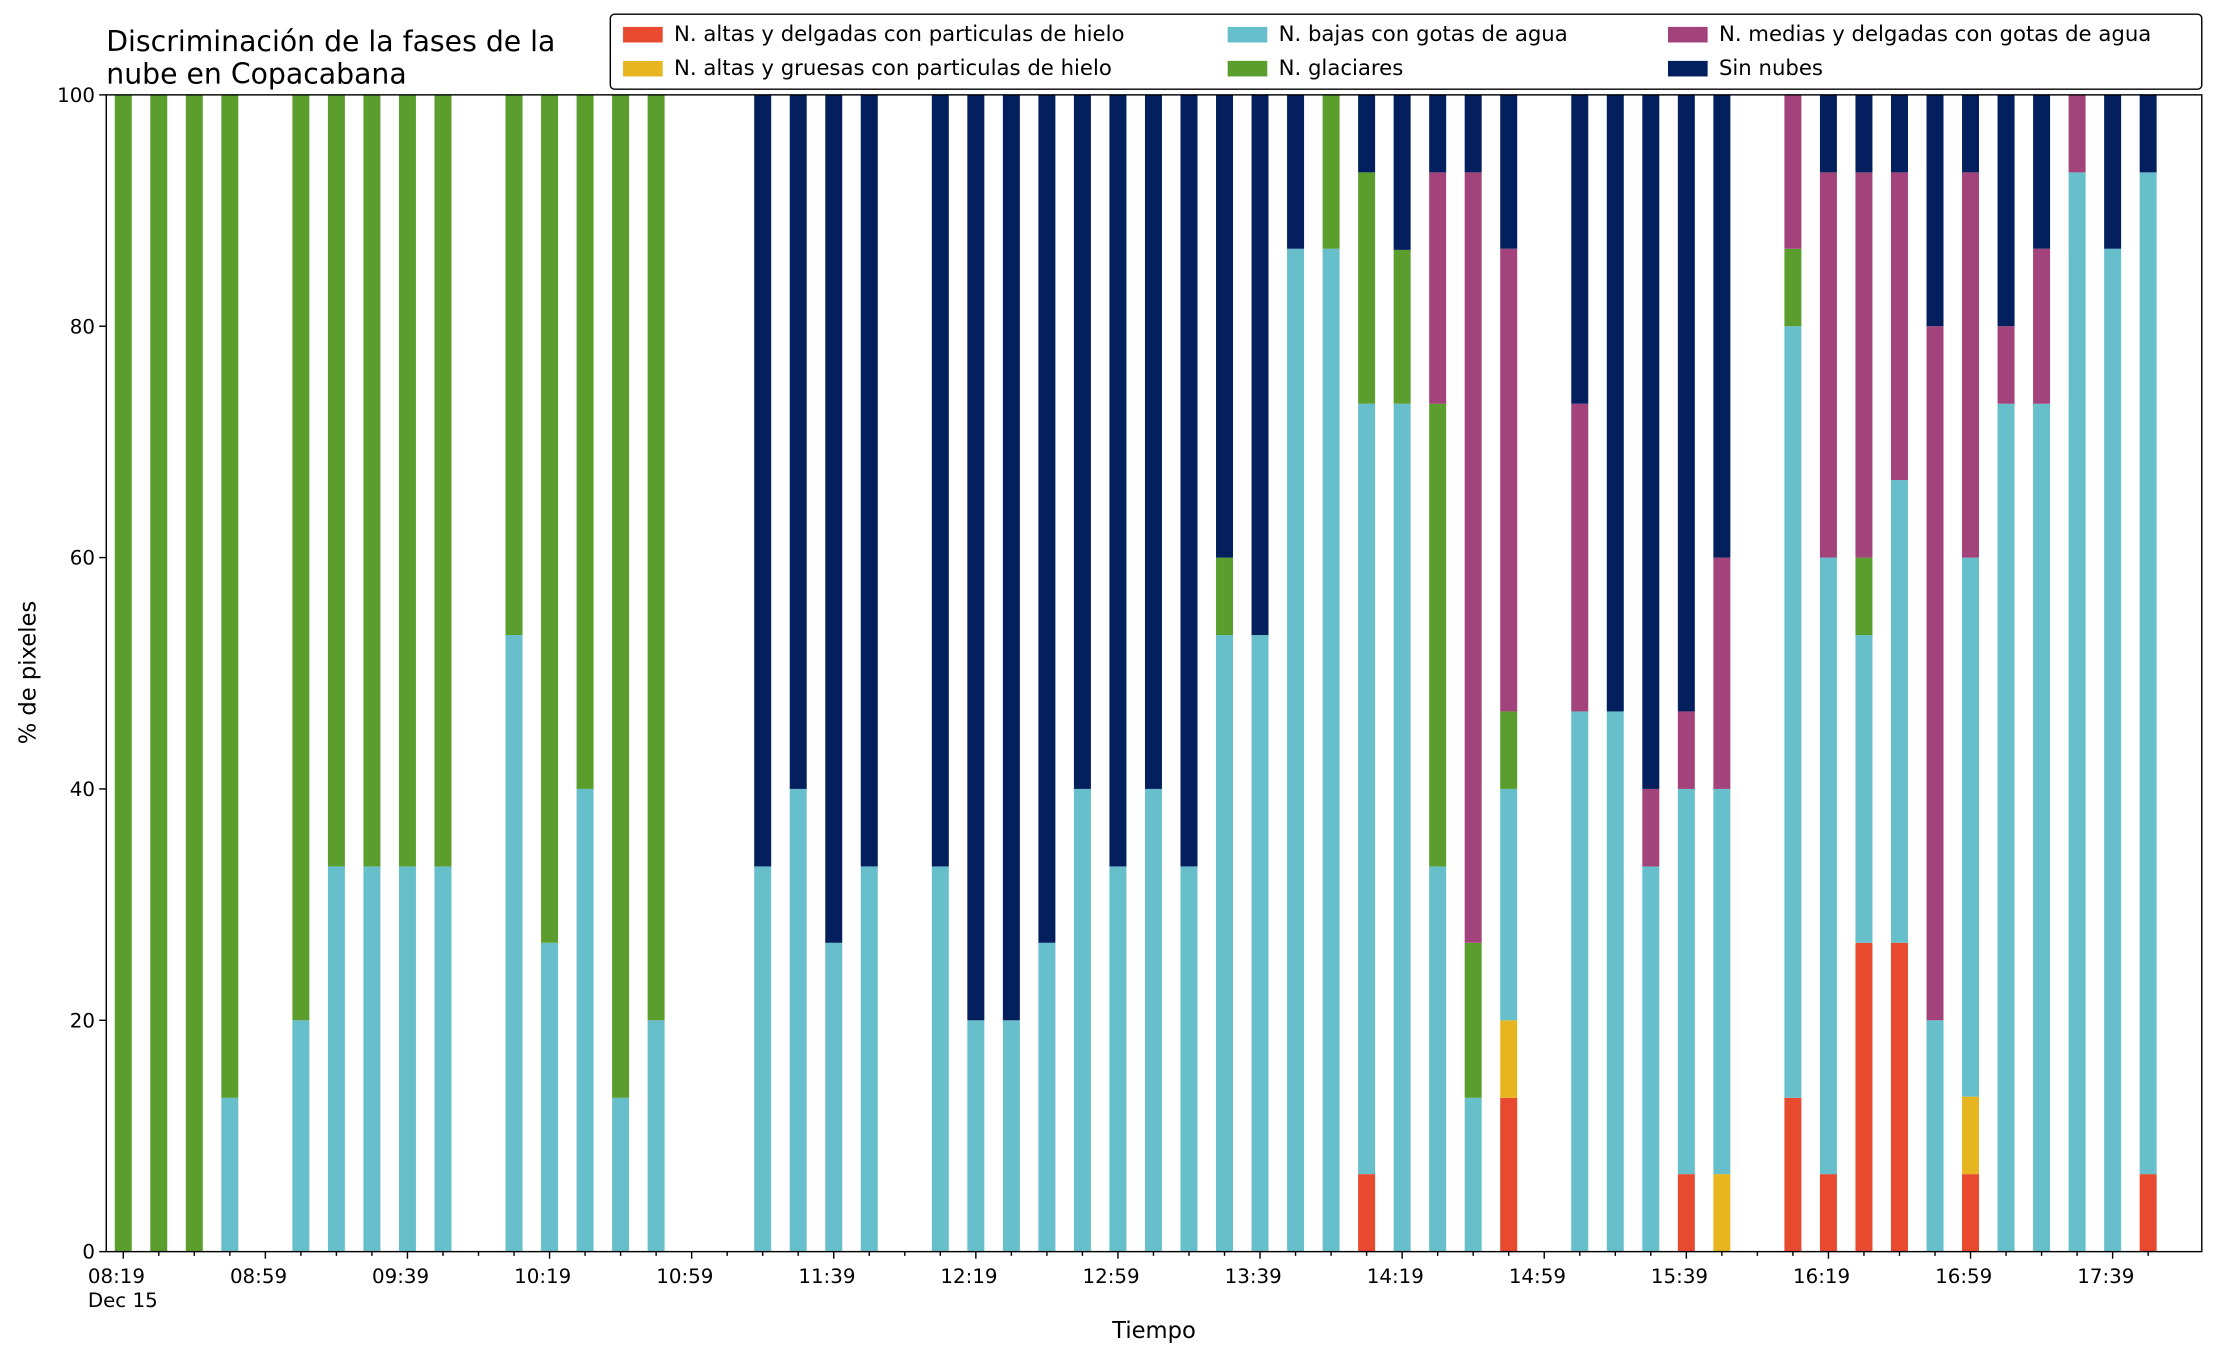  I want to click on y-tick-label: 80, so click(82, 326).